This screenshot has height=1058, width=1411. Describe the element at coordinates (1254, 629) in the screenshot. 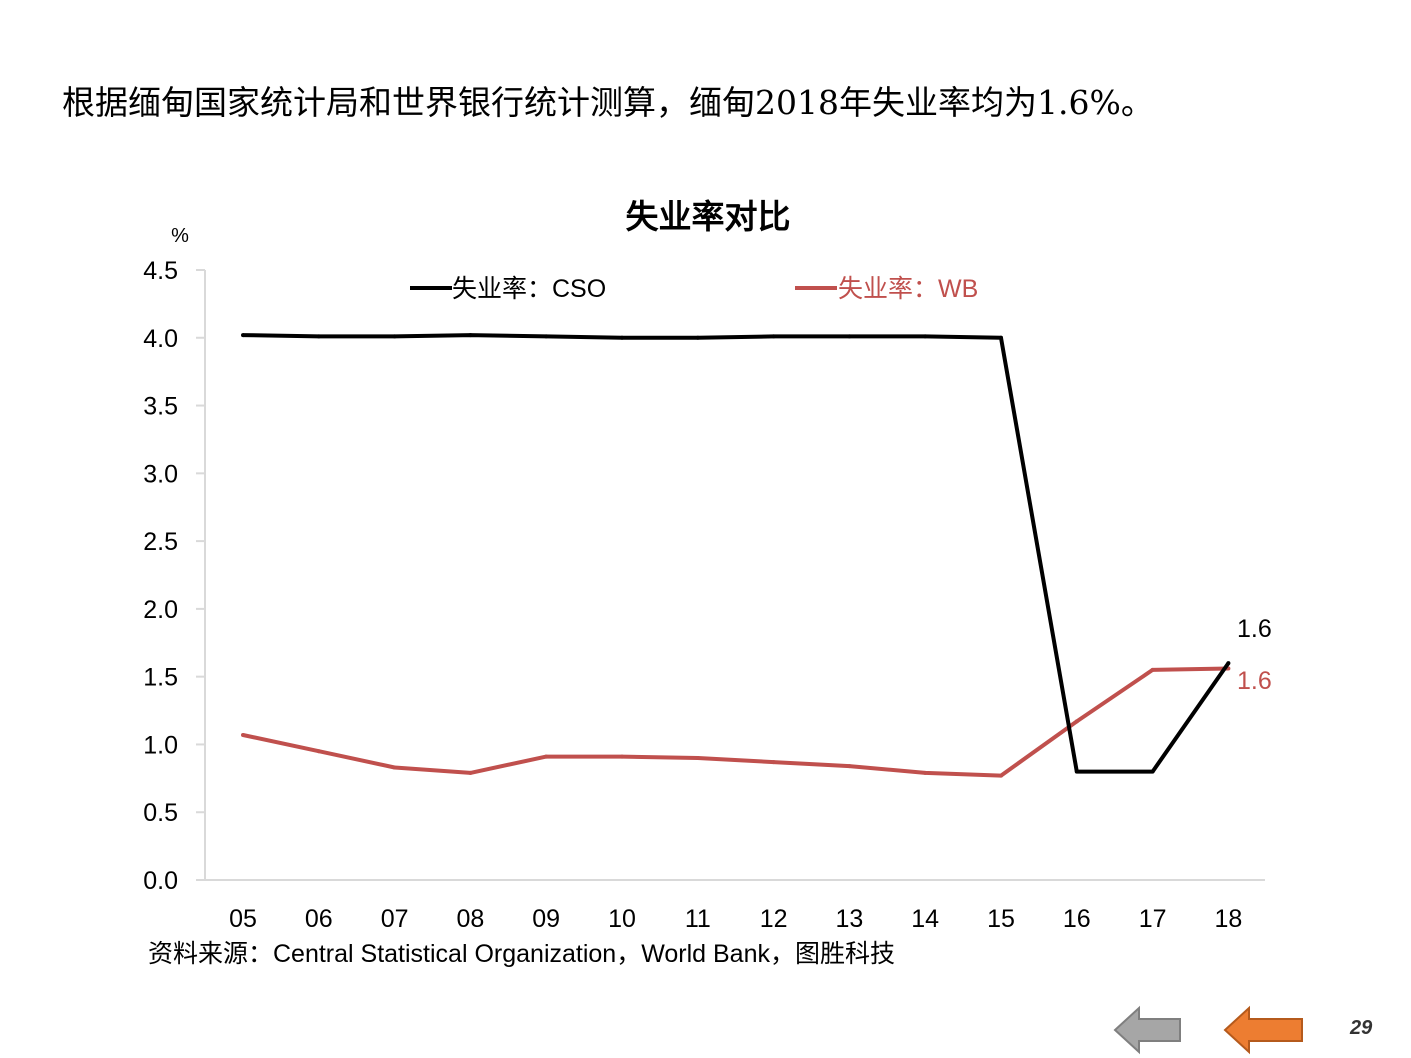

I see `end-label-0: 1.6` at that location.